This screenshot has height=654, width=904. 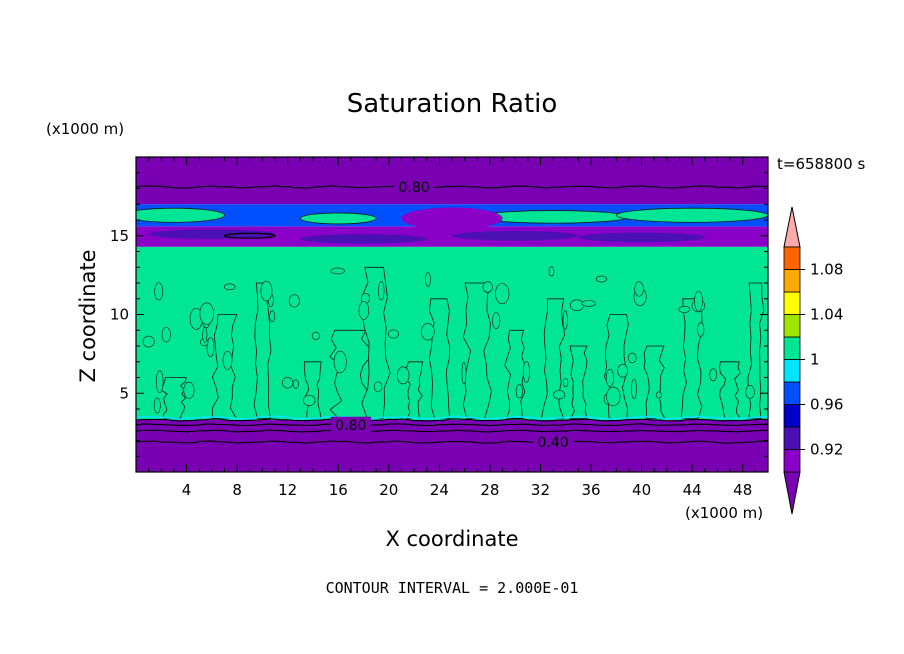 What do you see at coordinates (119, 236) in the screenshot?
I see `y-tick-label: 15` at bounding box center [119, 236].